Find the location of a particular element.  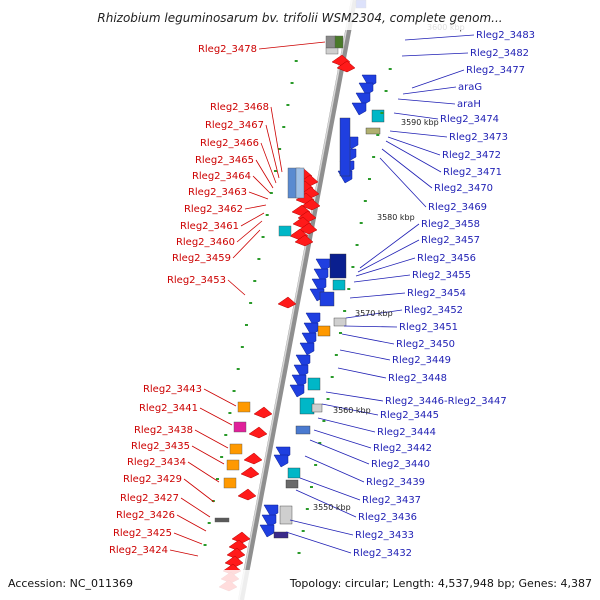

right-gene-label: araH is located at coordinates (469, 104).